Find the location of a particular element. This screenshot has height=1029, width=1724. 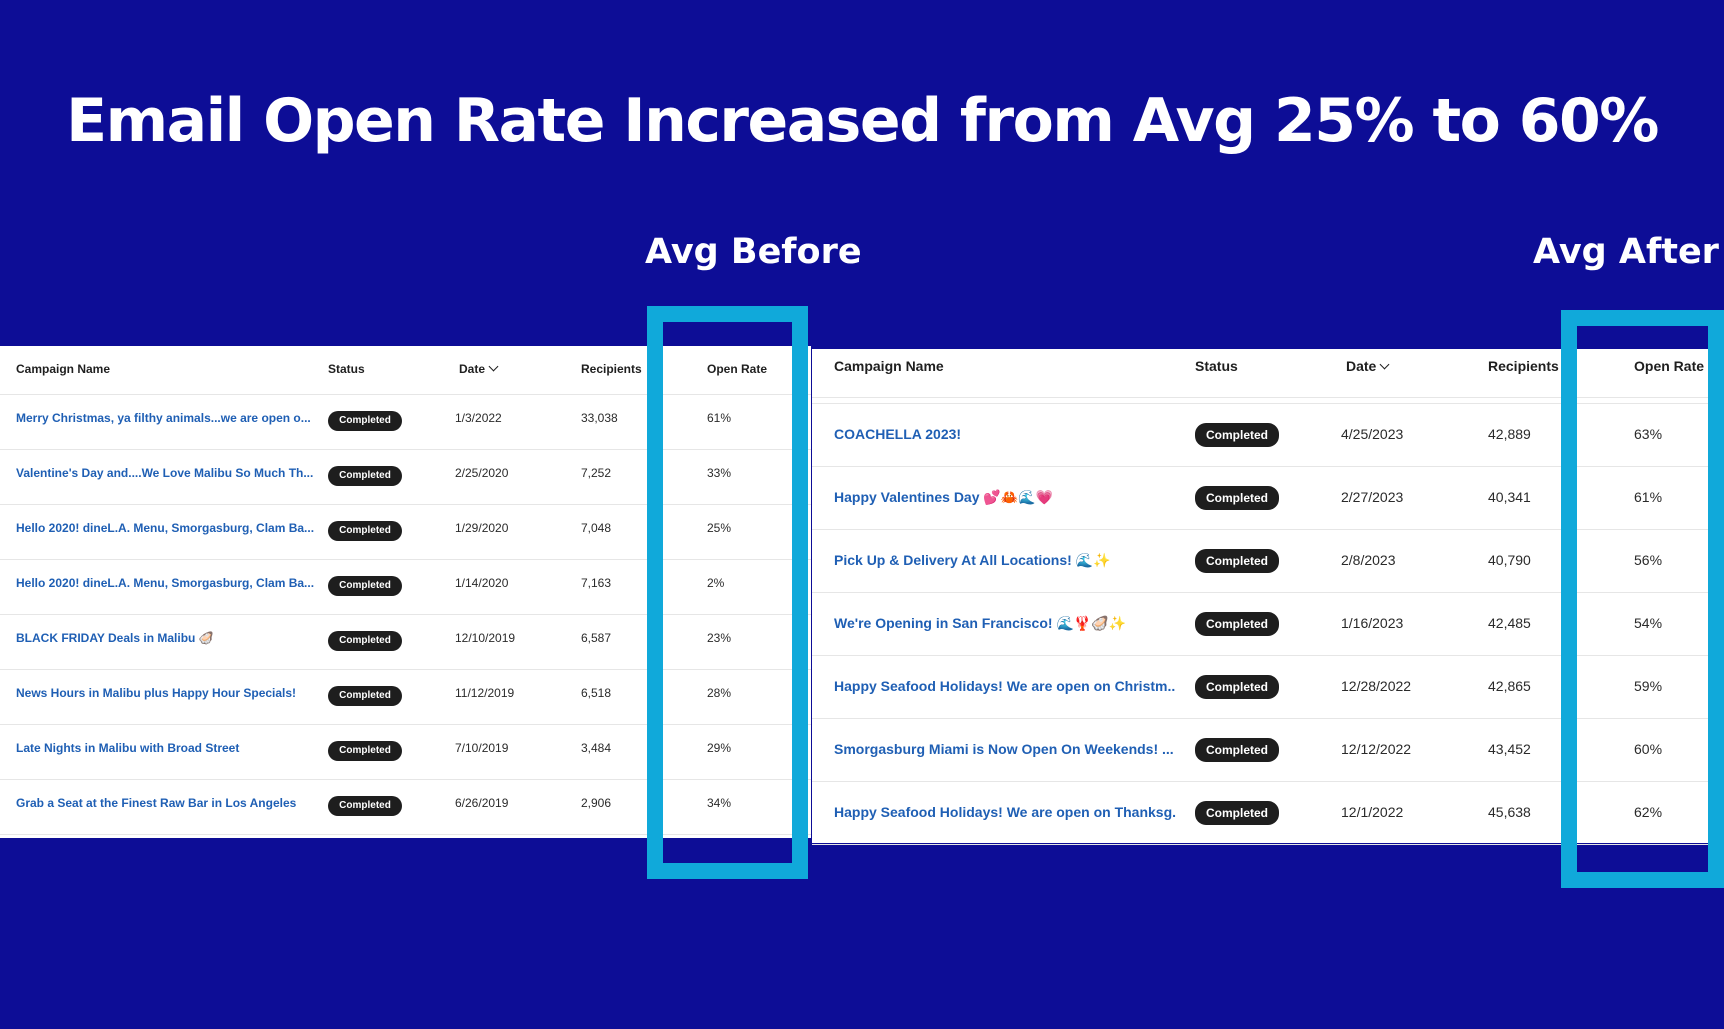

avg-after-label: Avg After is located at coordinates (1626, 252).